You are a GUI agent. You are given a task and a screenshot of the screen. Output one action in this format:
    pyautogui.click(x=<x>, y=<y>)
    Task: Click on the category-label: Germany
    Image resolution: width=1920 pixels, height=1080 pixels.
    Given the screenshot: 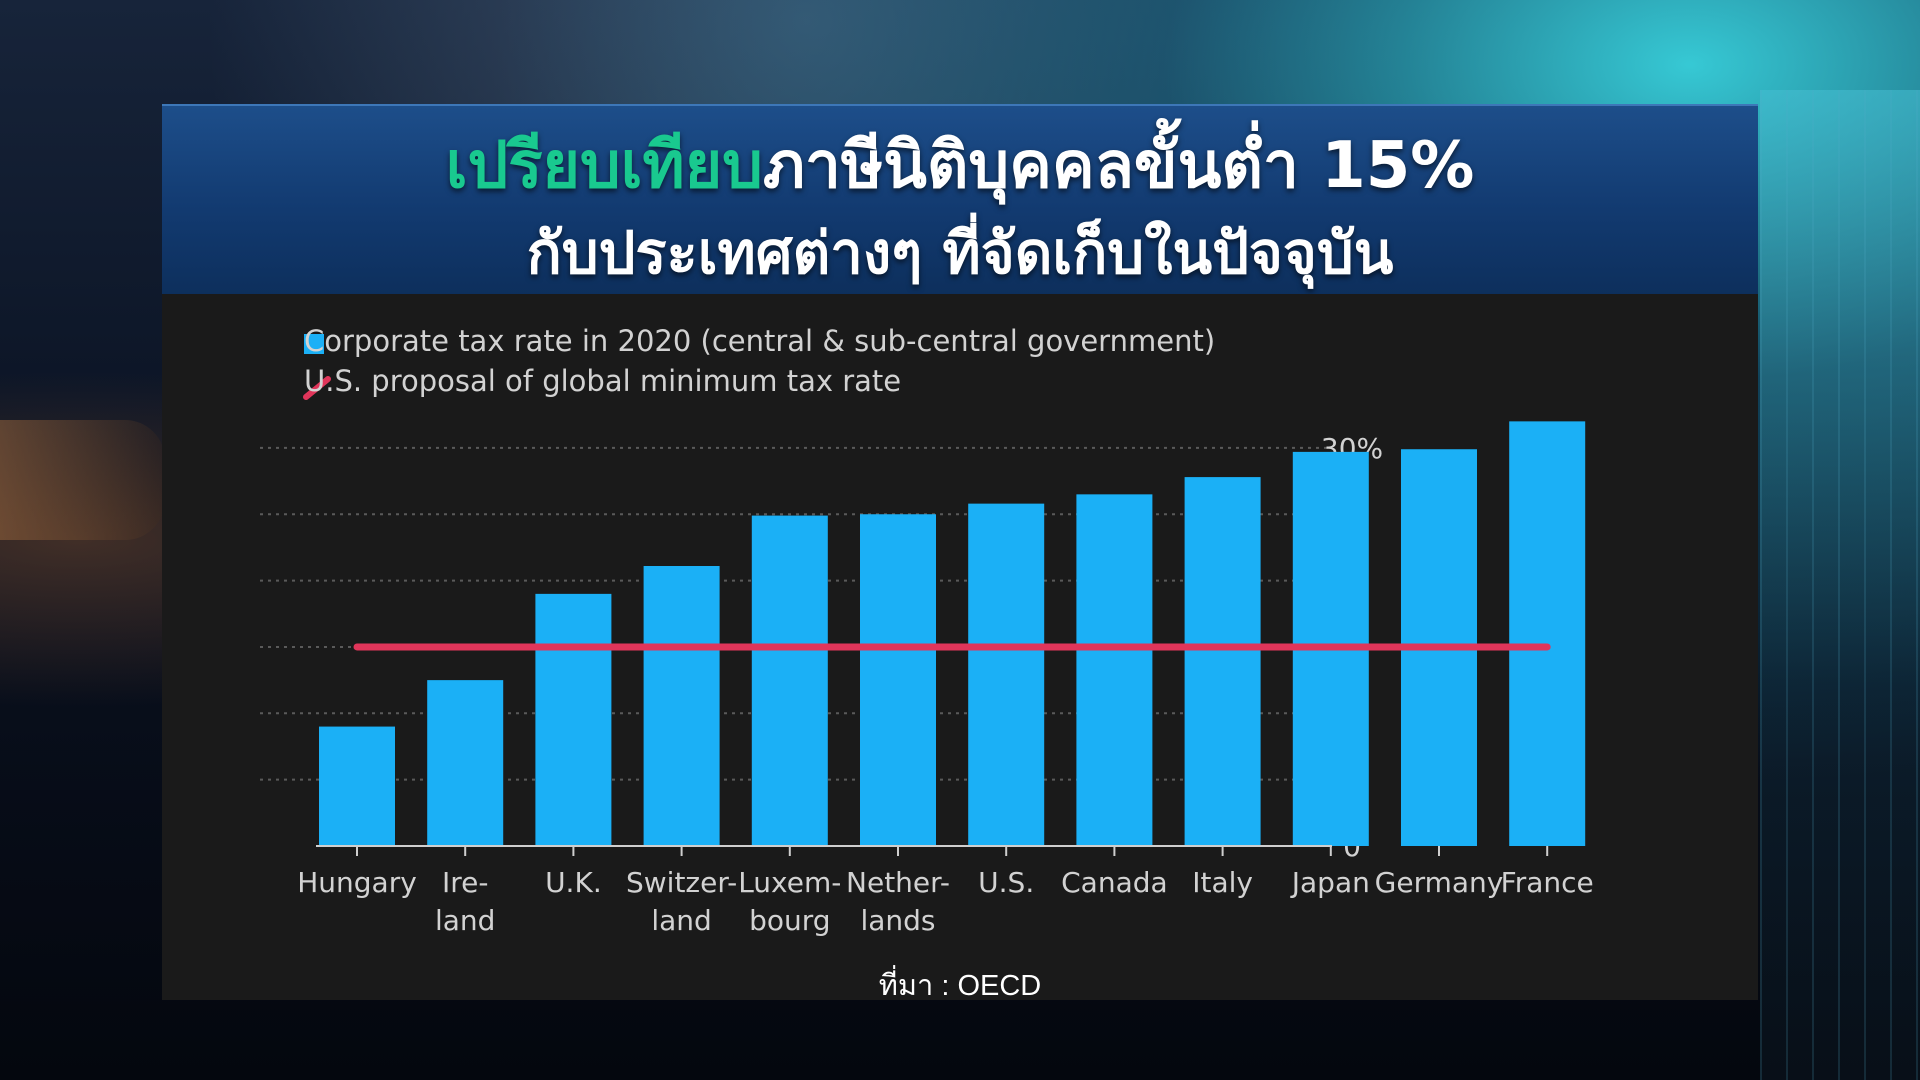 What is the action you would take?
    pyautogui.click(x=1439, y=882)
    